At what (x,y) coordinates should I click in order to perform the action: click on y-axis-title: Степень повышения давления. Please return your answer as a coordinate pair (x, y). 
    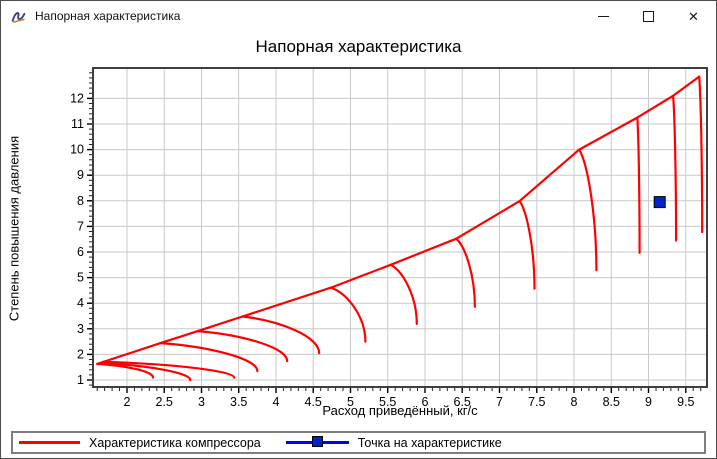
    Looking at the image, I should click on (14, 228).